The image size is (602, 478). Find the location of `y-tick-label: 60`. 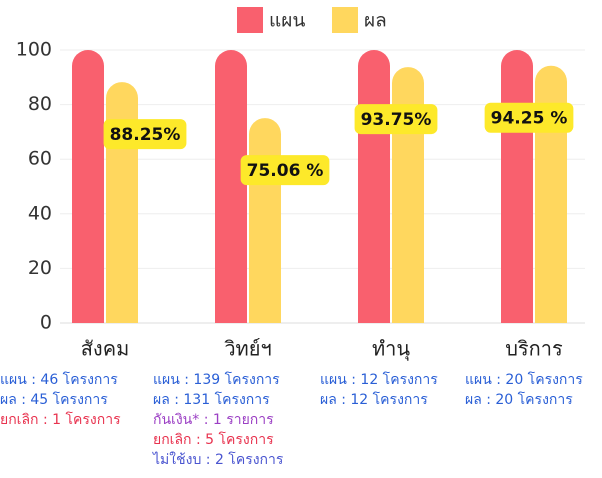

y-tick-label: 60 is located at coordinates (40, 159).